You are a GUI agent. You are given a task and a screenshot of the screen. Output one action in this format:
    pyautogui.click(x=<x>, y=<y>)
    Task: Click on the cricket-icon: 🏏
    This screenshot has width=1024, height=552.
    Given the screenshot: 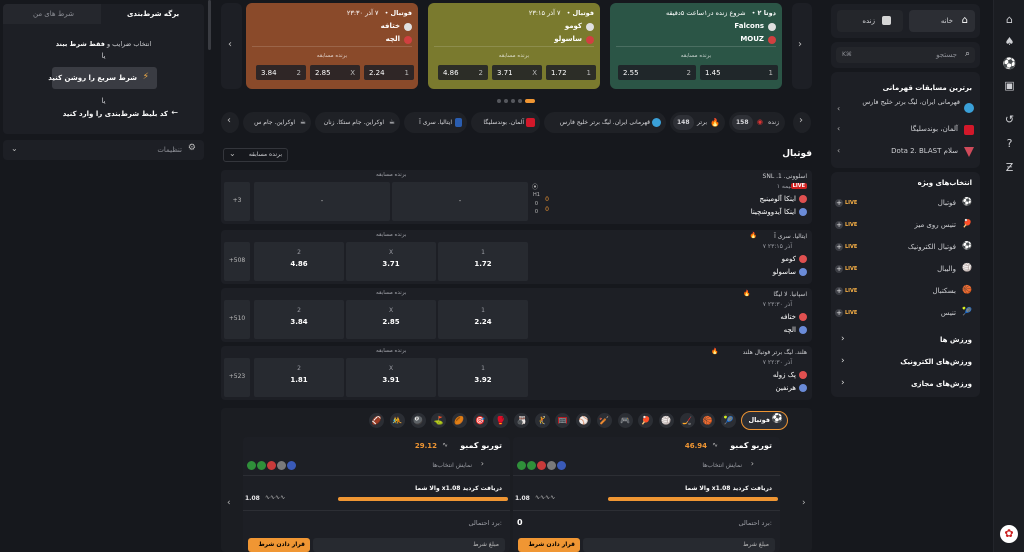 What is the action you would take?
    pyautogui.click(x=604, y=420)
    